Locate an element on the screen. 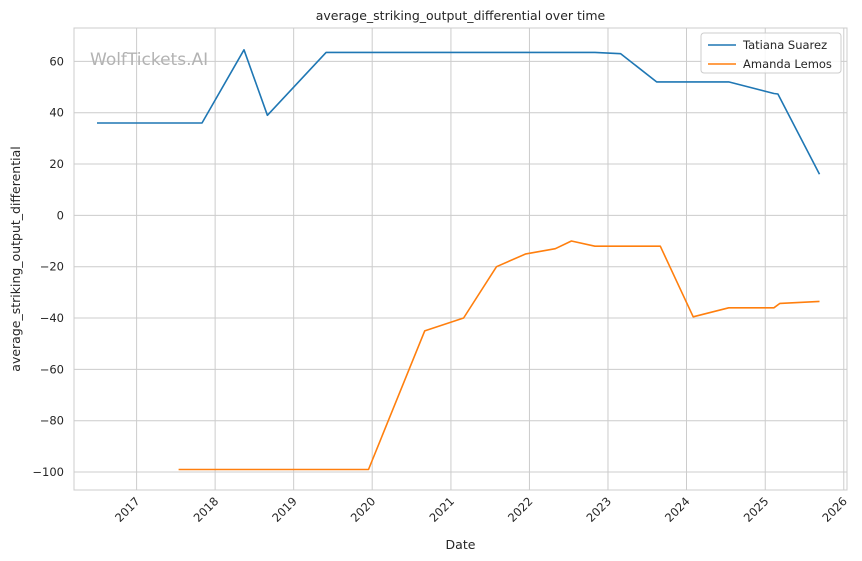 This screenshot has height=561, width=862. legend-label-amanda-lemos: Amanda Lemos is located at coordinates (787, 64).